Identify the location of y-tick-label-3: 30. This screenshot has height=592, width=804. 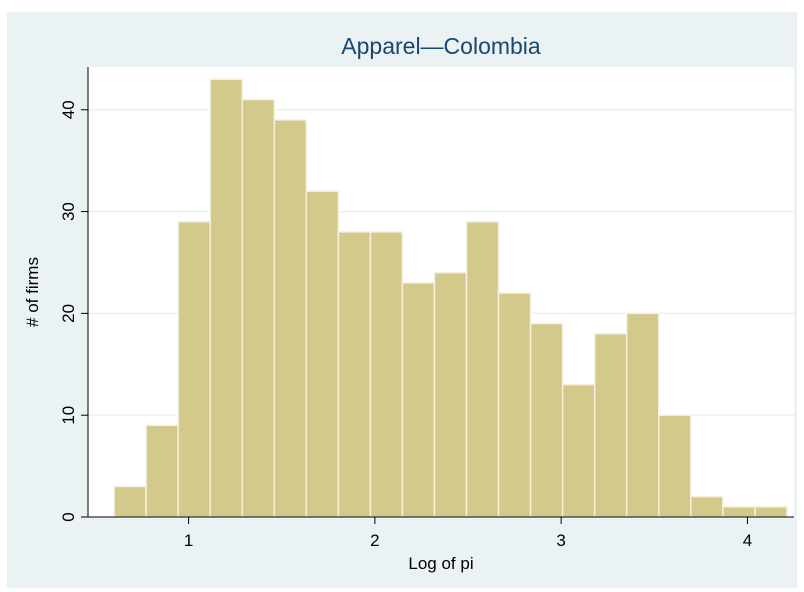
(68, 211).